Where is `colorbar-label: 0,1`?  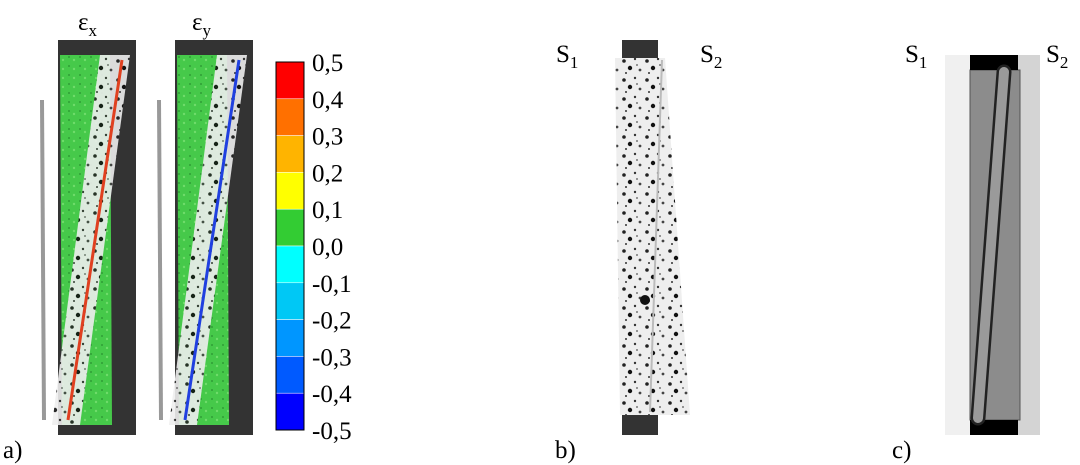
colorbar-label: 0,1 is located at coordinates (327, 210).